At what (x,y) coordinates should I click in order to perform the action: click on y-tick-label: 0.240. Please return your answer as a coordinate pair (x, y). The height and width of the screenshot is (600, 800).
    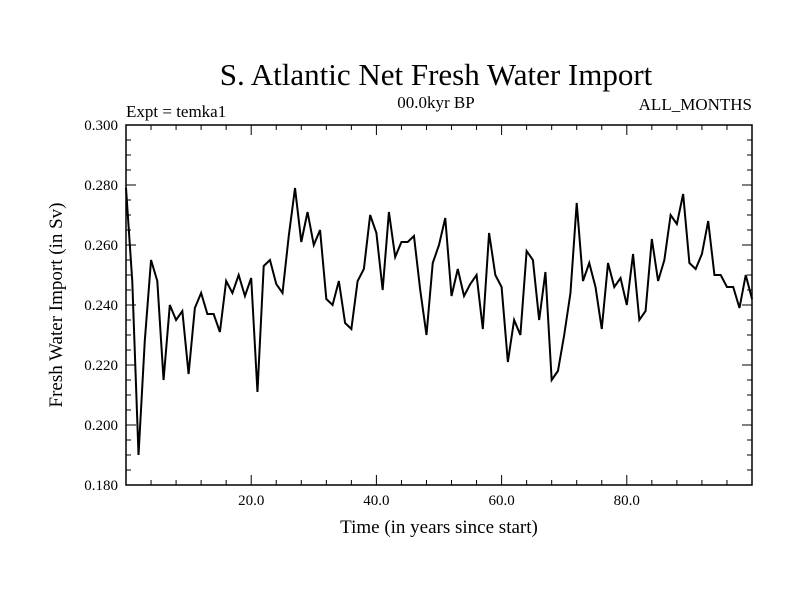
    Looking at the image, I should click on (101, 306).